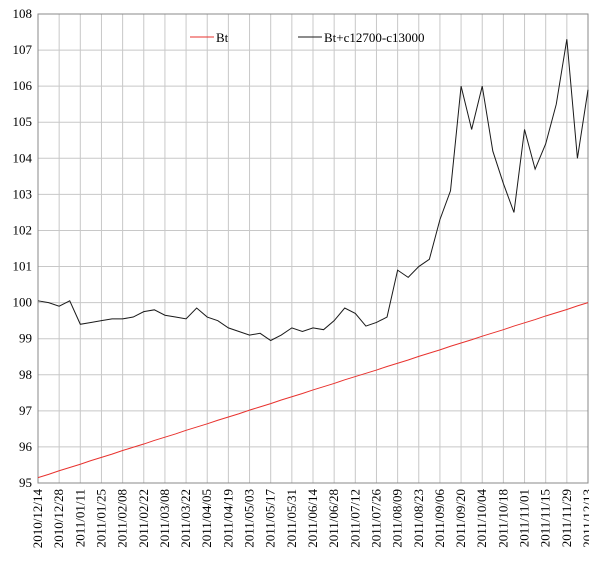 This screenshot has width=589, height=586. What do you see at coordinates (100, 518) in the screenshot?
I see `x-tick-label: 2011/01/25` at bounding box center [100, 518].